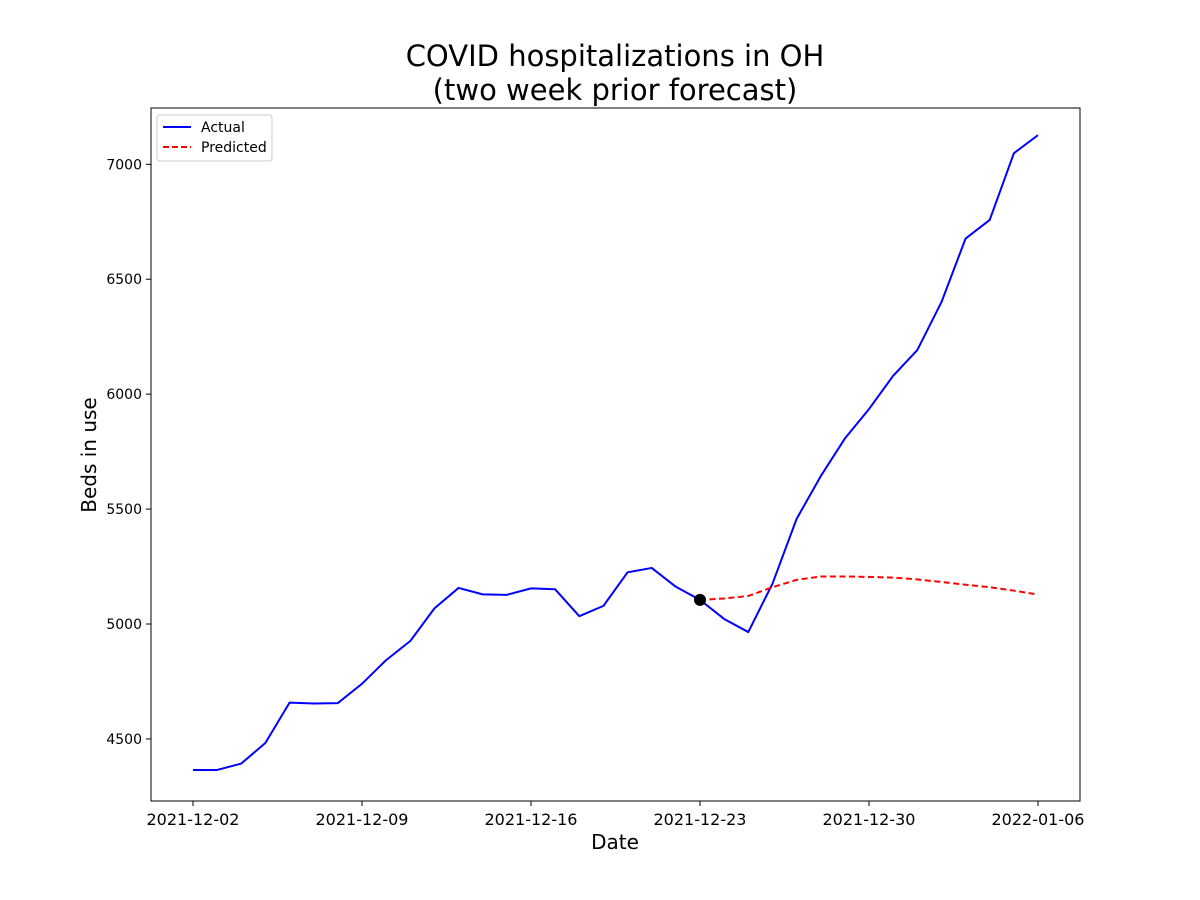 The image size is (1200, 900). What do you see at coordinates (124, 510) in the screenshot?
I see `y-tick-label: 5500` at bounding box center [124, 510].